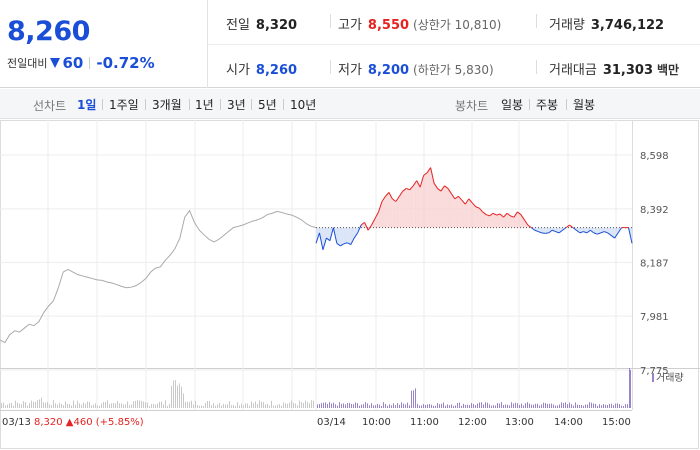  Describe the element at coordinates (16, 422) in the screenshot. I see `prev-date-label: 03/13` at that location.